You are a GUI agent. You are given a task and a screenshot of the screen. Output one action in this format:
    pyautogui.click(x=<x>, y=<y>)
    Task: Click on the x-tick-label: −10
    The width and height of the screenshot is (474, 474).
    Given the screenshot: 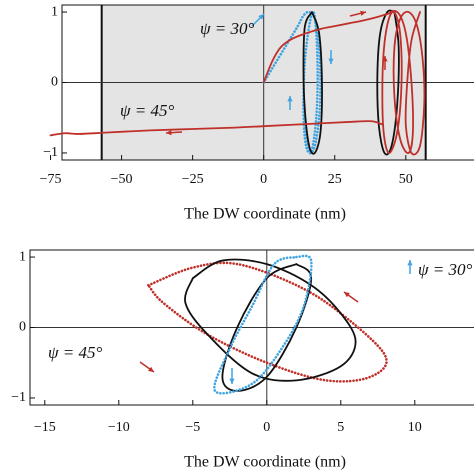 What is the action you would take?
    pyautogui.click(x=119, y=427)
    